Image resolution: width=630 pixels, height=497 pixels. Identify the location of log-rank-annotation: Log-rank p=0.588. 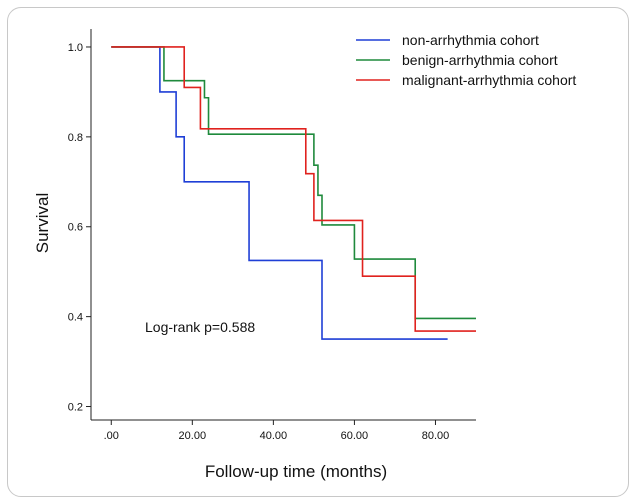
(200, 327).